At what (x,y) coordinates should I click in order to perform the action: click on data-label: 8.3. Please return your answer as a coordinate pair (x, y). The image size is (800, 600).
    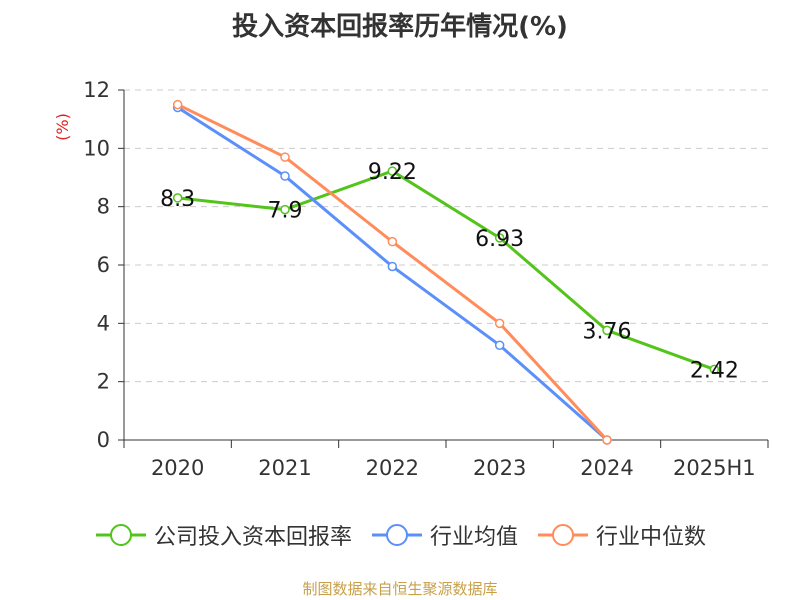
    Looking at the image, I should click on (177, 199).